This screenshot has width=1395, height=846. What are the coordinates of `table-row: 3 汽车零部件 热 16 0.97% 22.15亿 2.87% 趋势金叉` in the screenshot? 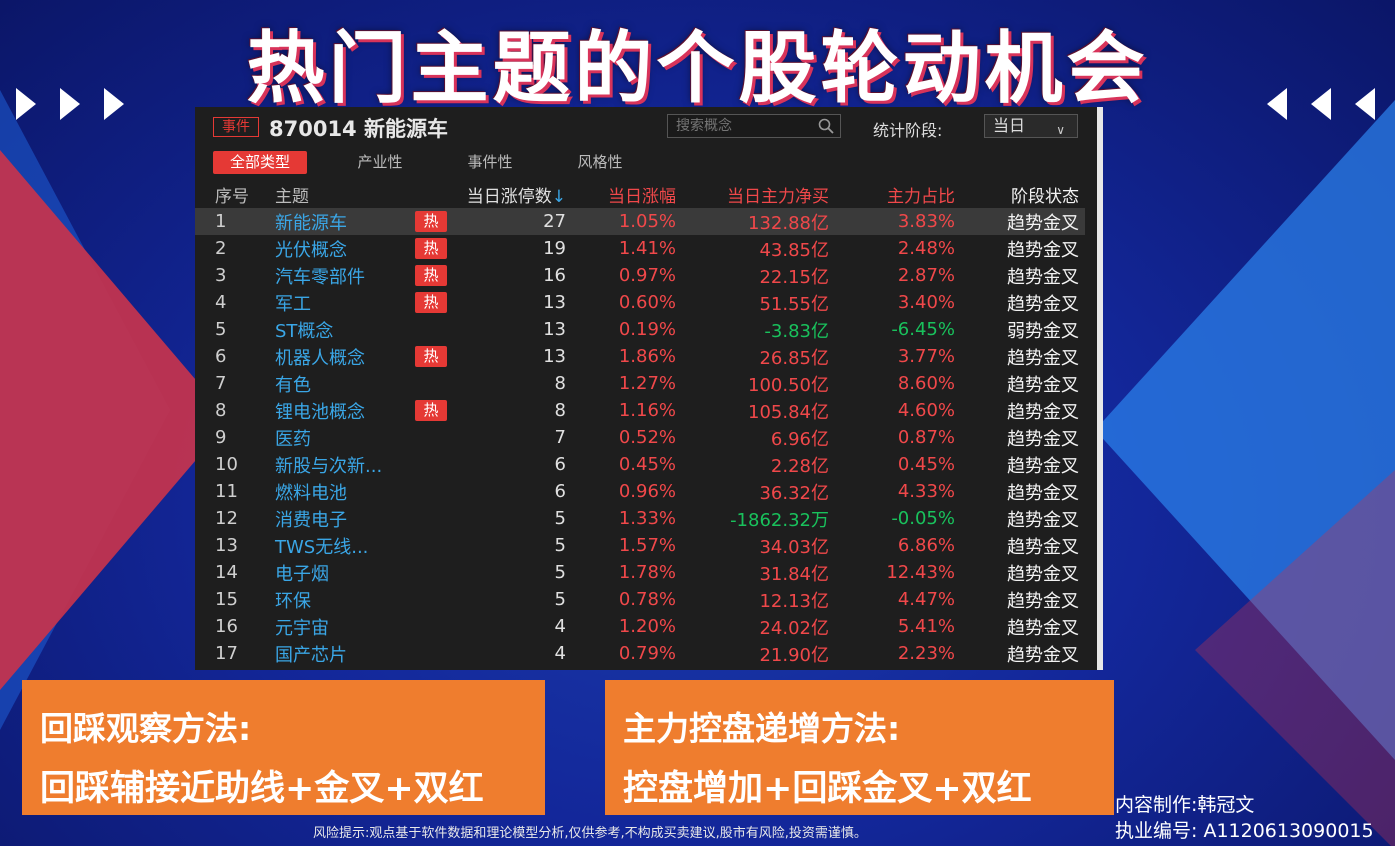 It's located at (640, 275).